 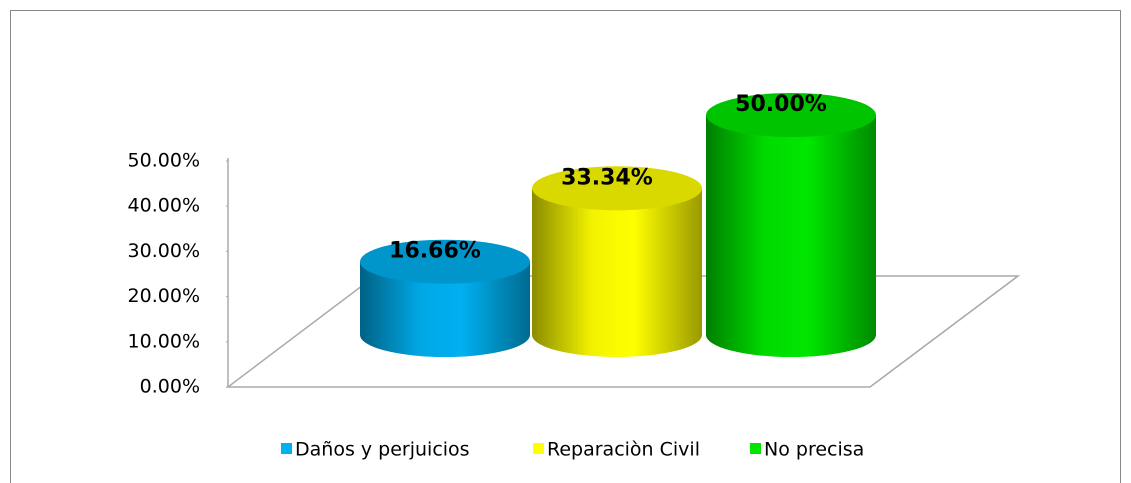 I want to click on legend-label: Reparaciòn Civil, so click(x=623, y=450).